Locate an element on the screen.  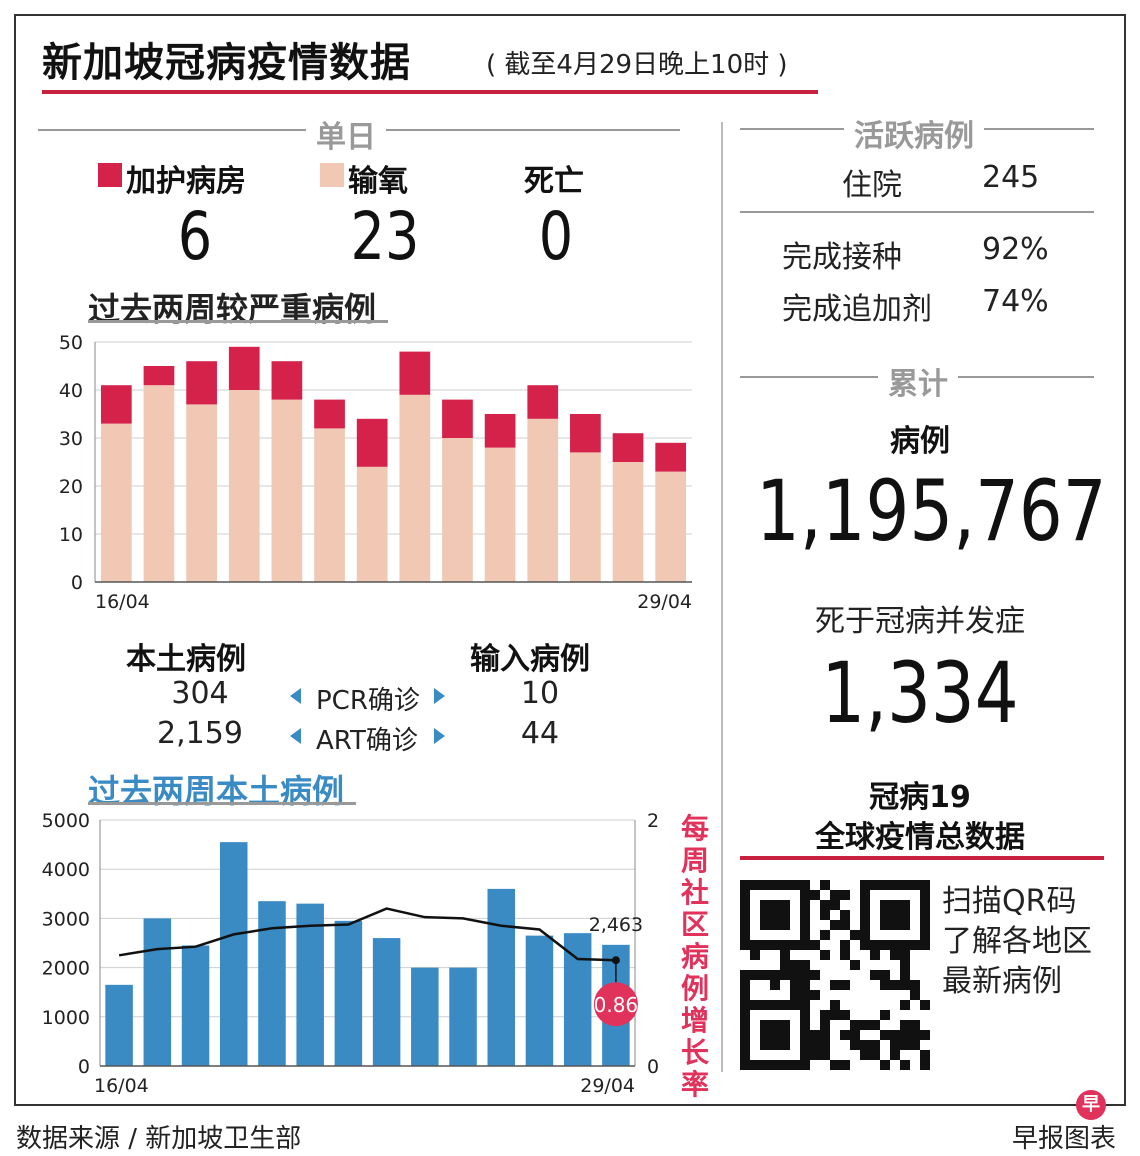
imported-cases-label: 输入病例 is located at coordinates (530, 659).